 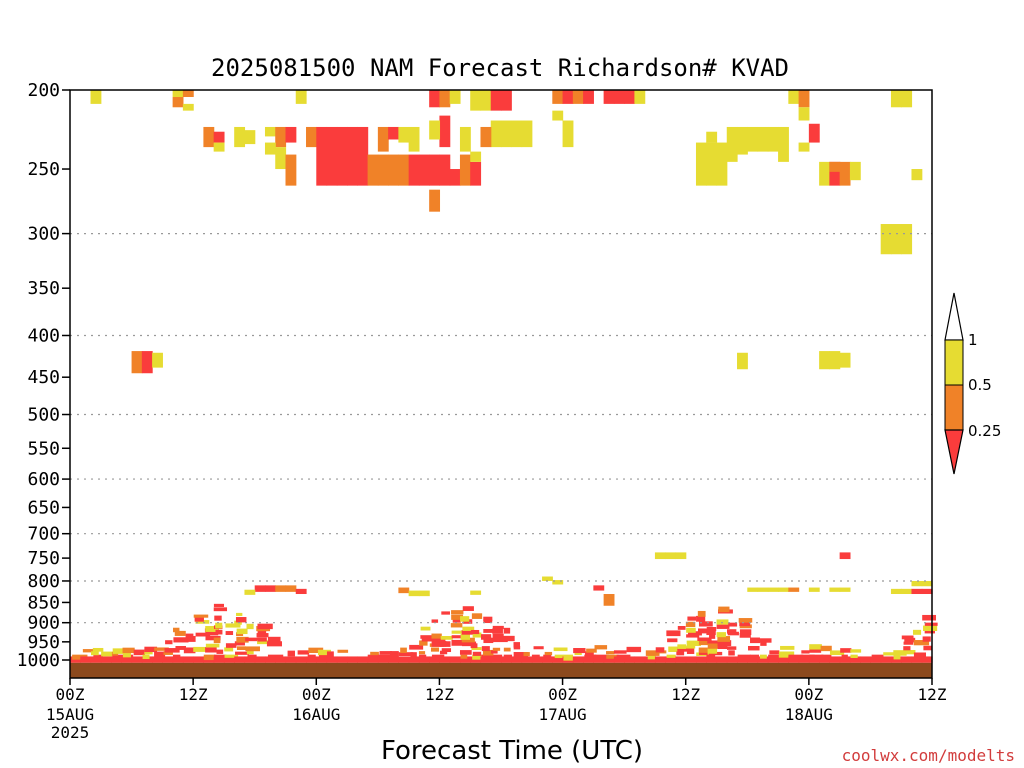 I want to click on ground-layer, so click(x=501, y=670).